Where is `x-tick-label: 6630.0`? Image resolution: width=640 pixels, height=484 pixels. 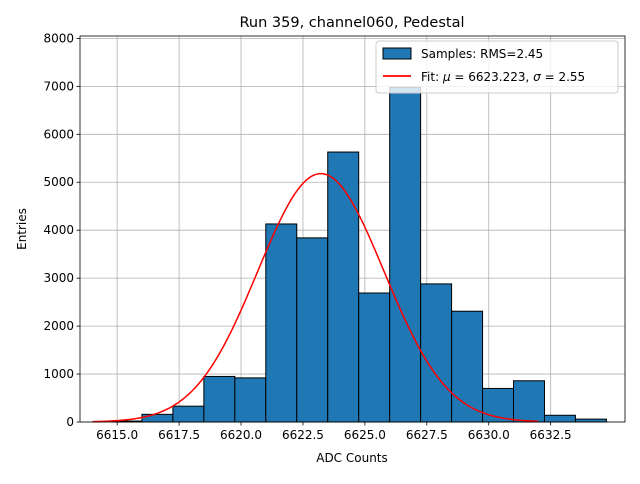
x-tick-label: 6630.0 is located at coordinates (489, 435).